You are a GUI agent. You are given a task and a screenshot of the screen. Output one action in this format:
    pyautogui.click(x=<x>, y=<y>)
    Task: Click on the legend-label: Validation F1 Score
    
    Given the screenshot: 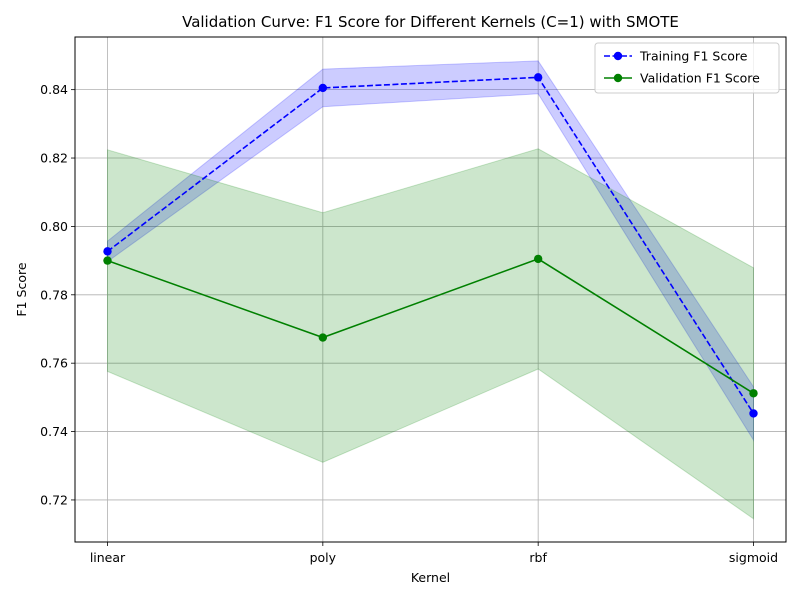 What is the action you would take?
    pyautogui.click(x=700, y=78)
    